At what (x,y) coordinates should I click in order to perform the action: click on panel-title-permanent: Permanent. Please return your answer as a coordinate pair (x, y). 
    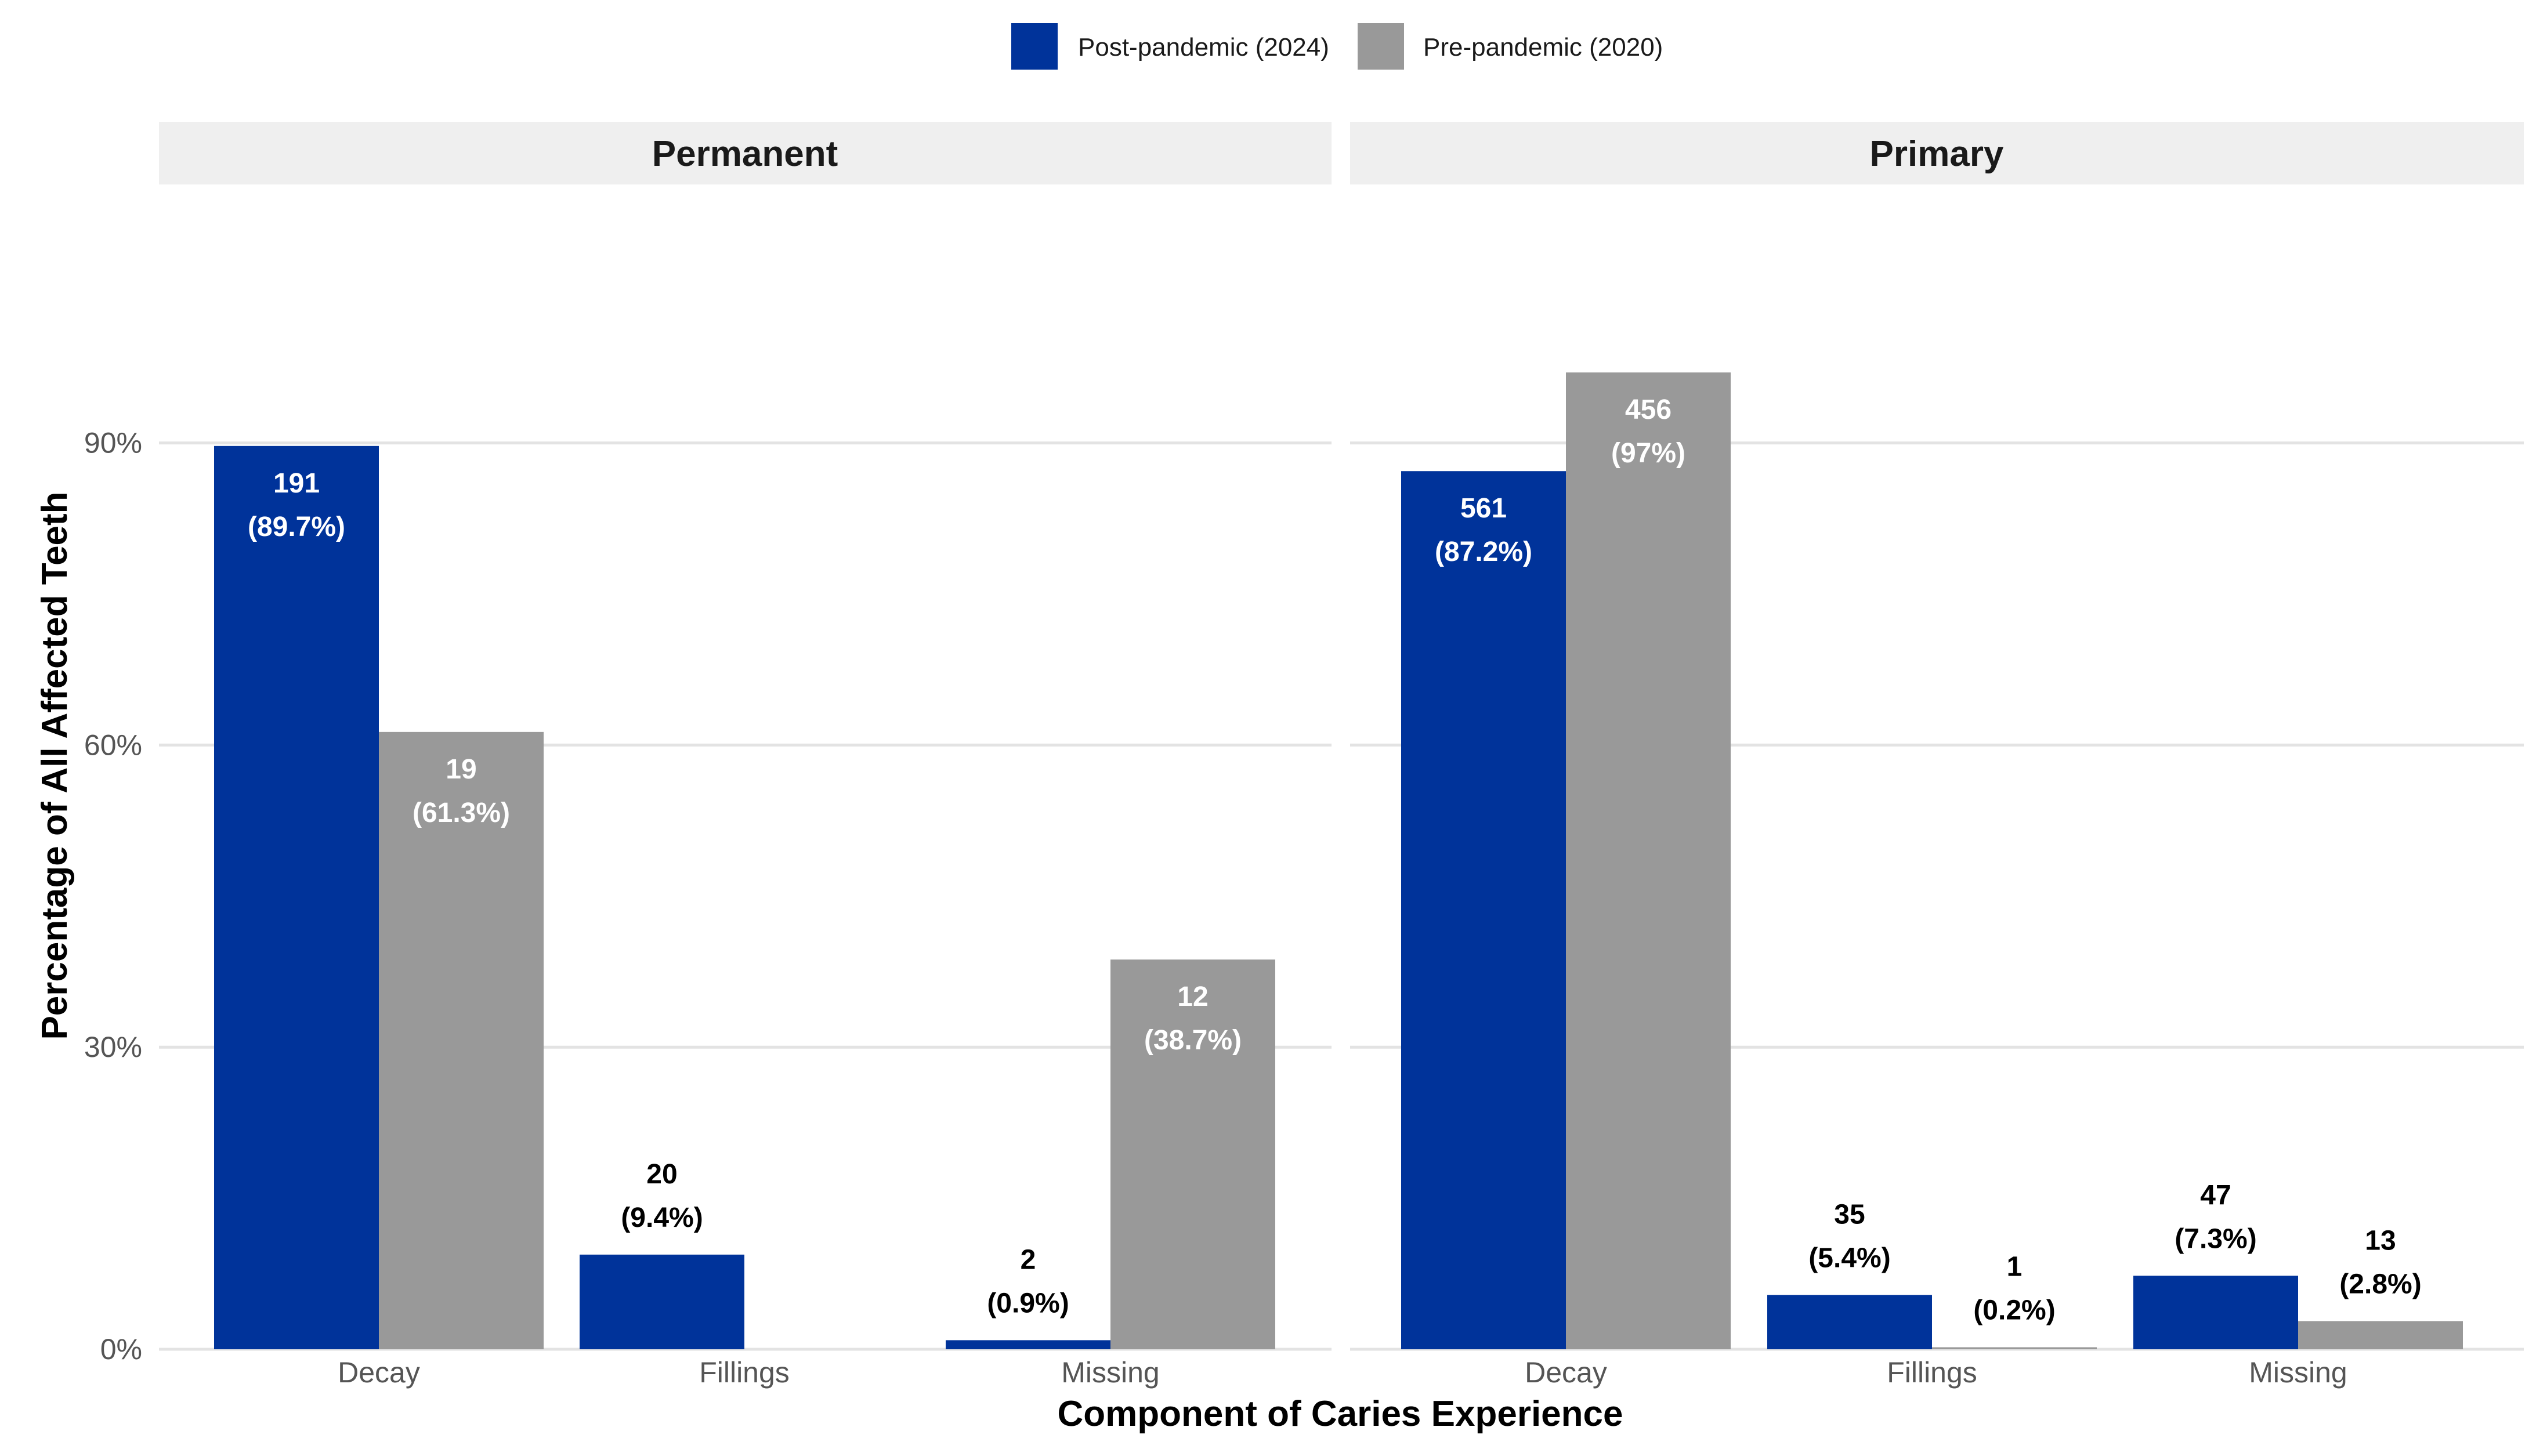
    Looking at the image, I should click on (745, 154).